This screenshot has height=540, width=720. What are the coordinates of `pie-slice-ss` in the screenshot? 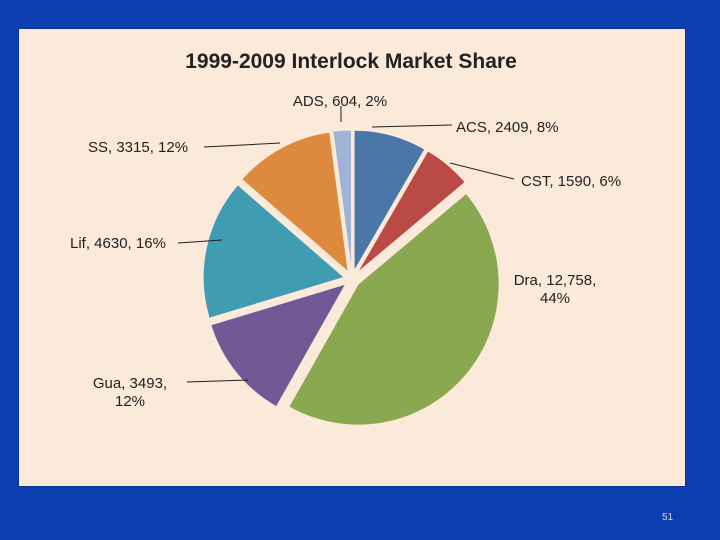 It's located at (295, 202).